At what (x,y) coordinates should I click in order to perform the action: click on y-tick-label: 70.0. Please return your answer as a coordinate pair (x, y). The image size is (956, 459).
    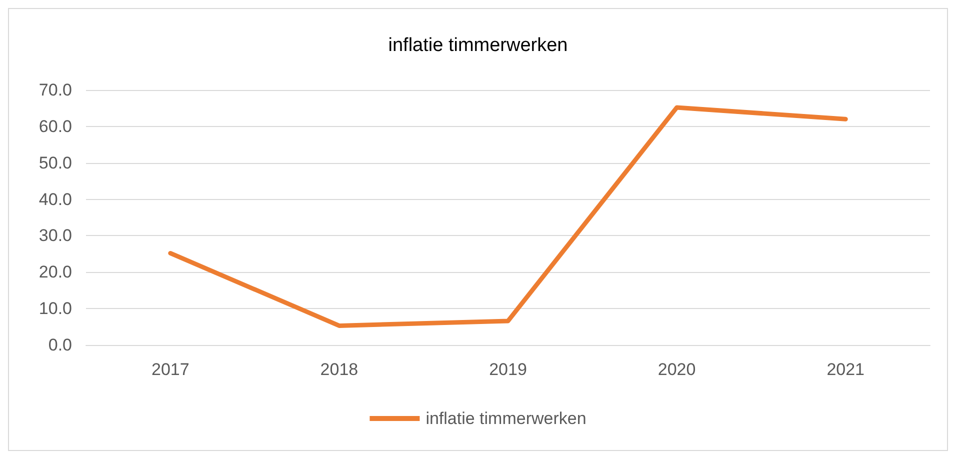
    Looking at the image, I should click on (55, 90).